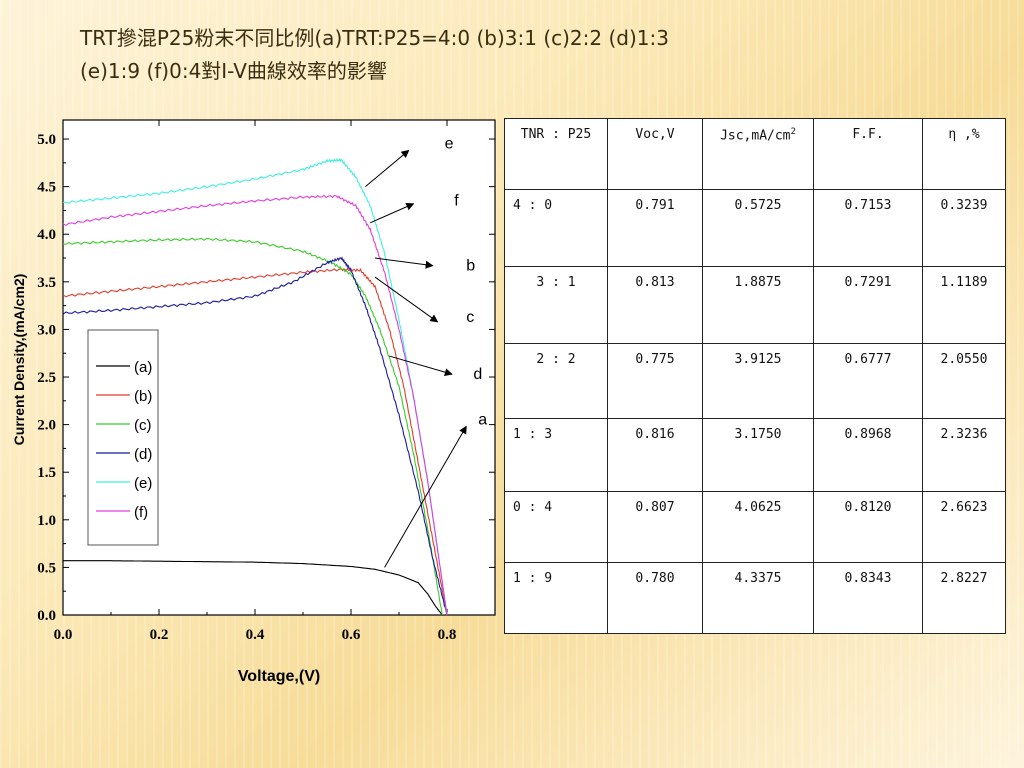 The image size is (1024, 768). I want to click on table-cell-ratio: 1 : 3, so click(556, 455).